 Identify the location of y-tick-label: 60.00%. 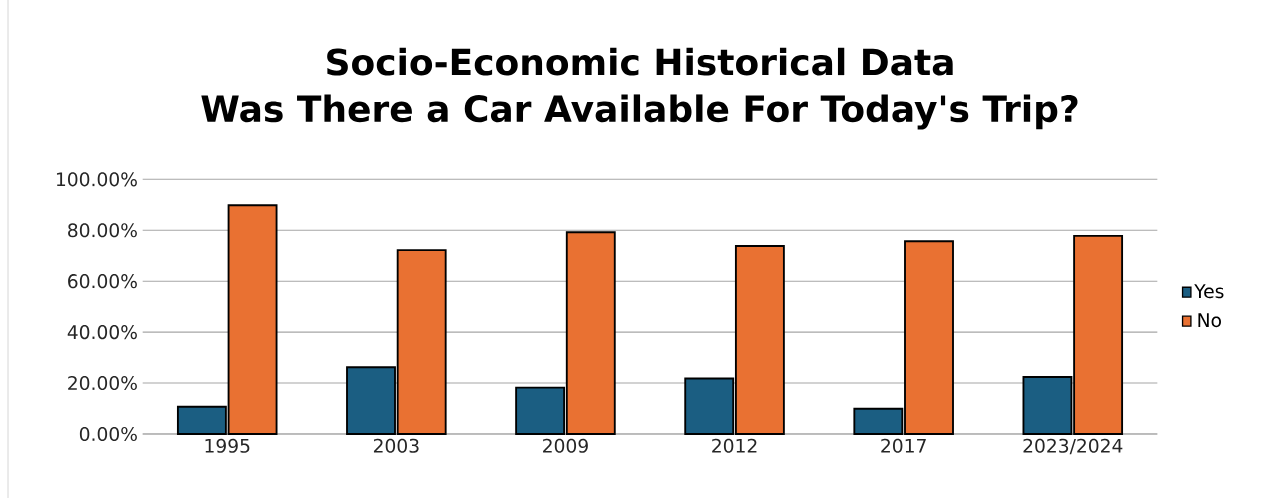
(102, 281).